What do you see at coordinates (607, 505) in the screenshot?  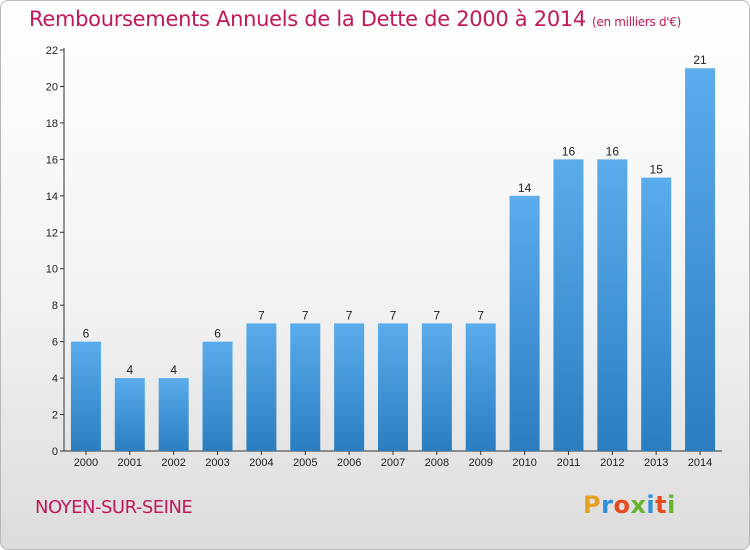 I see `brand-letter: r` at bounding box center [607, 505].